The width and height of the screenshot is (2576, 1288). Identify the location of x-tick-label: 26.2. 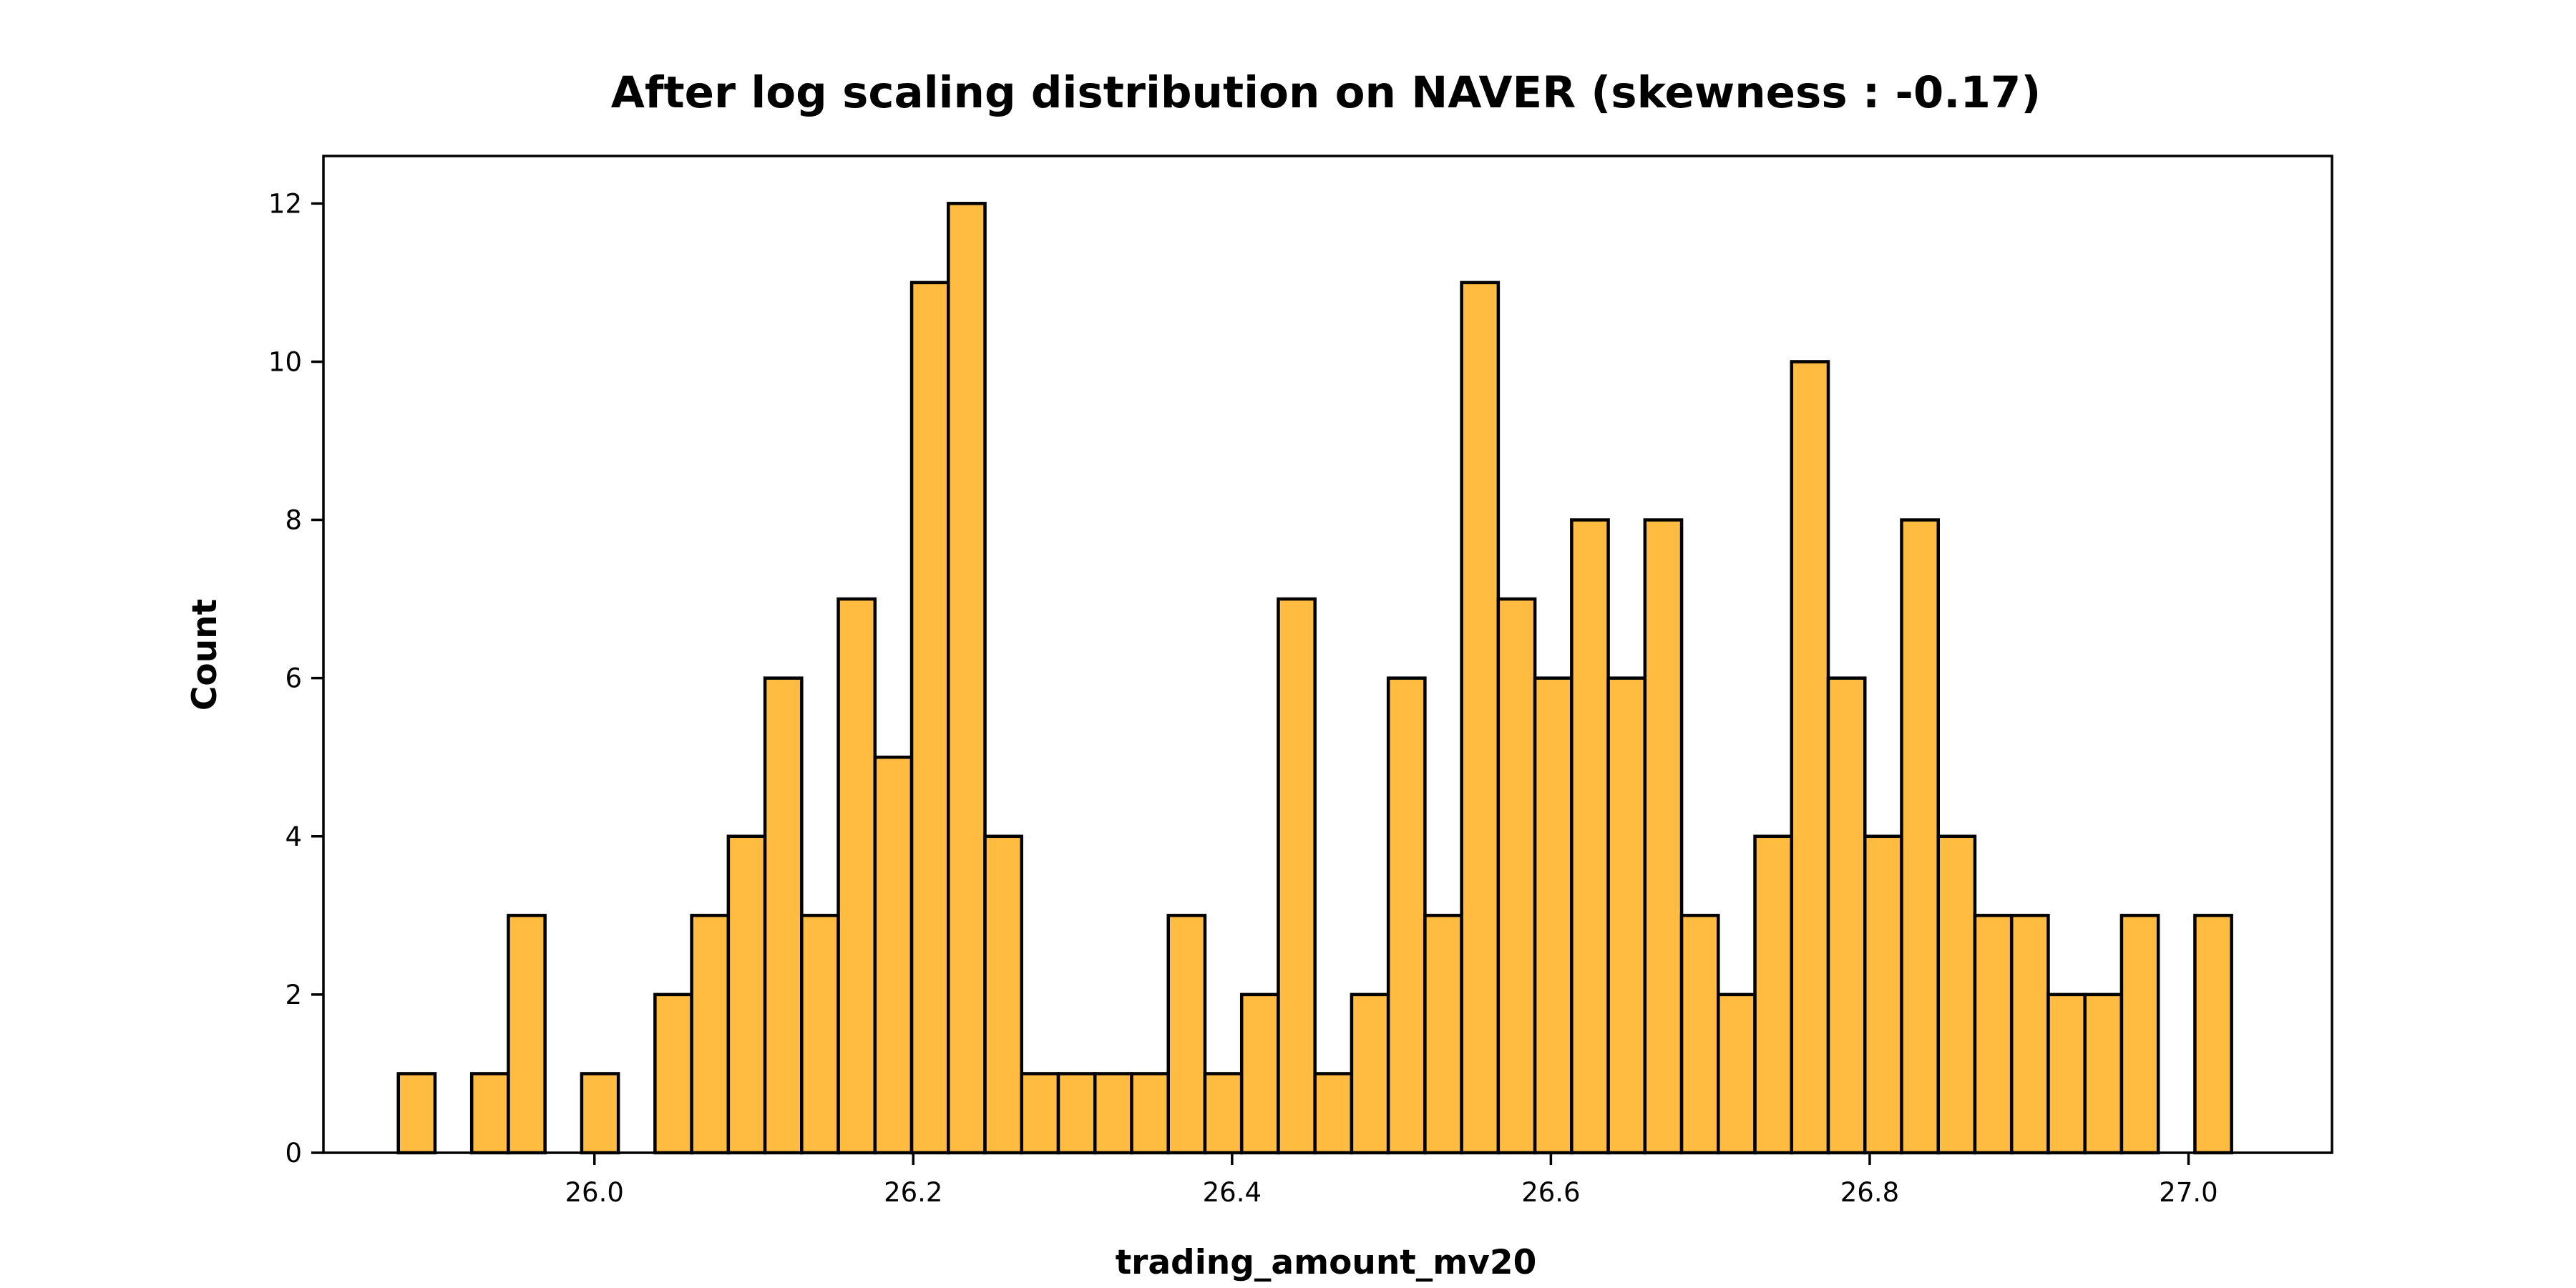
(913, 1192).